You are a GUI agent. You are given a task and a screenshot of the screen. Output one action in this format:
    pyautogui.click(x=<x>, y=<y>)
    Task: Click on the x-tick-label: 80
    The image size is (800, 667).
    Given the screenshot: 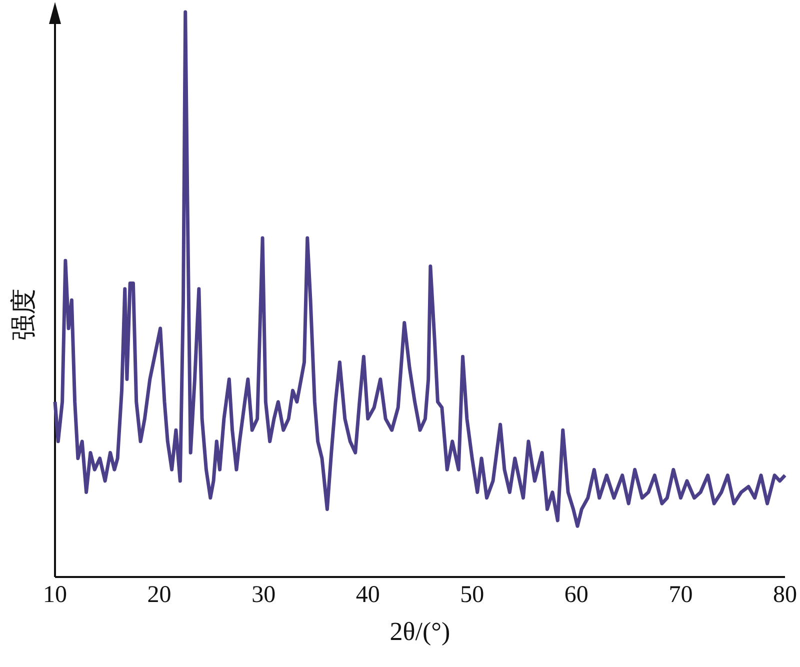 What is the action you would take?
    pyautogui.click(x=785, y=595)
    